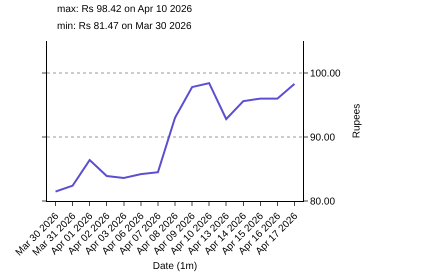  I want to click on y-tick-label: 80.00, so click(323, 202).